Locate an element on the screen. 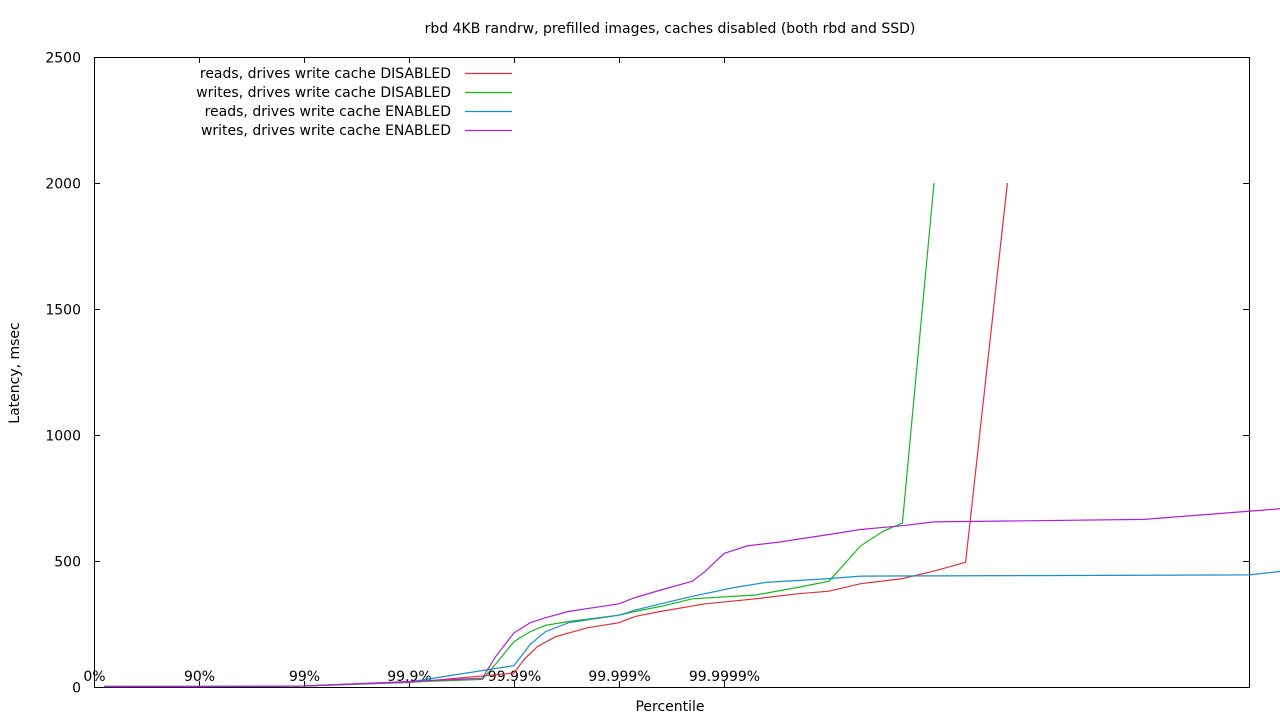 This screenshot has width=1280, height=720. legend-label-4: writes, drives write cache ENABLED is located at coordinates (326, 131).